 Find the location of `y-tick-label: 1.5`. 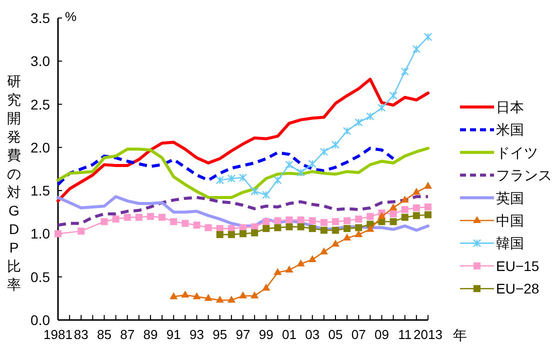

y-tick-label: 1.5 is located at coordinates (40, 190).